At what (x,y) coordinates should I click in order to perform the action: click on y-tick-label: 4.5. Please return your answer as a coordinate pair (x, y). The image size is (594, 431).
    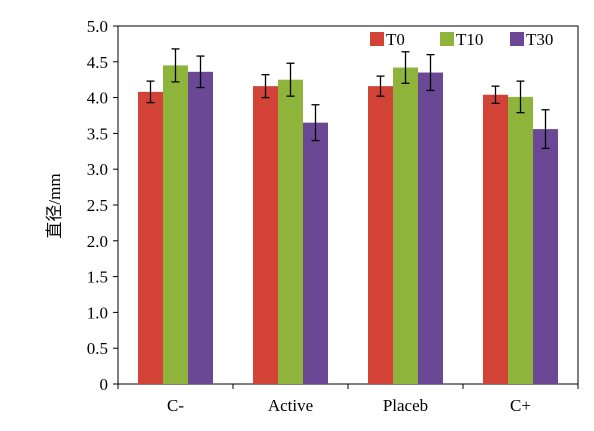
    Looking at the image, I should click on (97, 62).